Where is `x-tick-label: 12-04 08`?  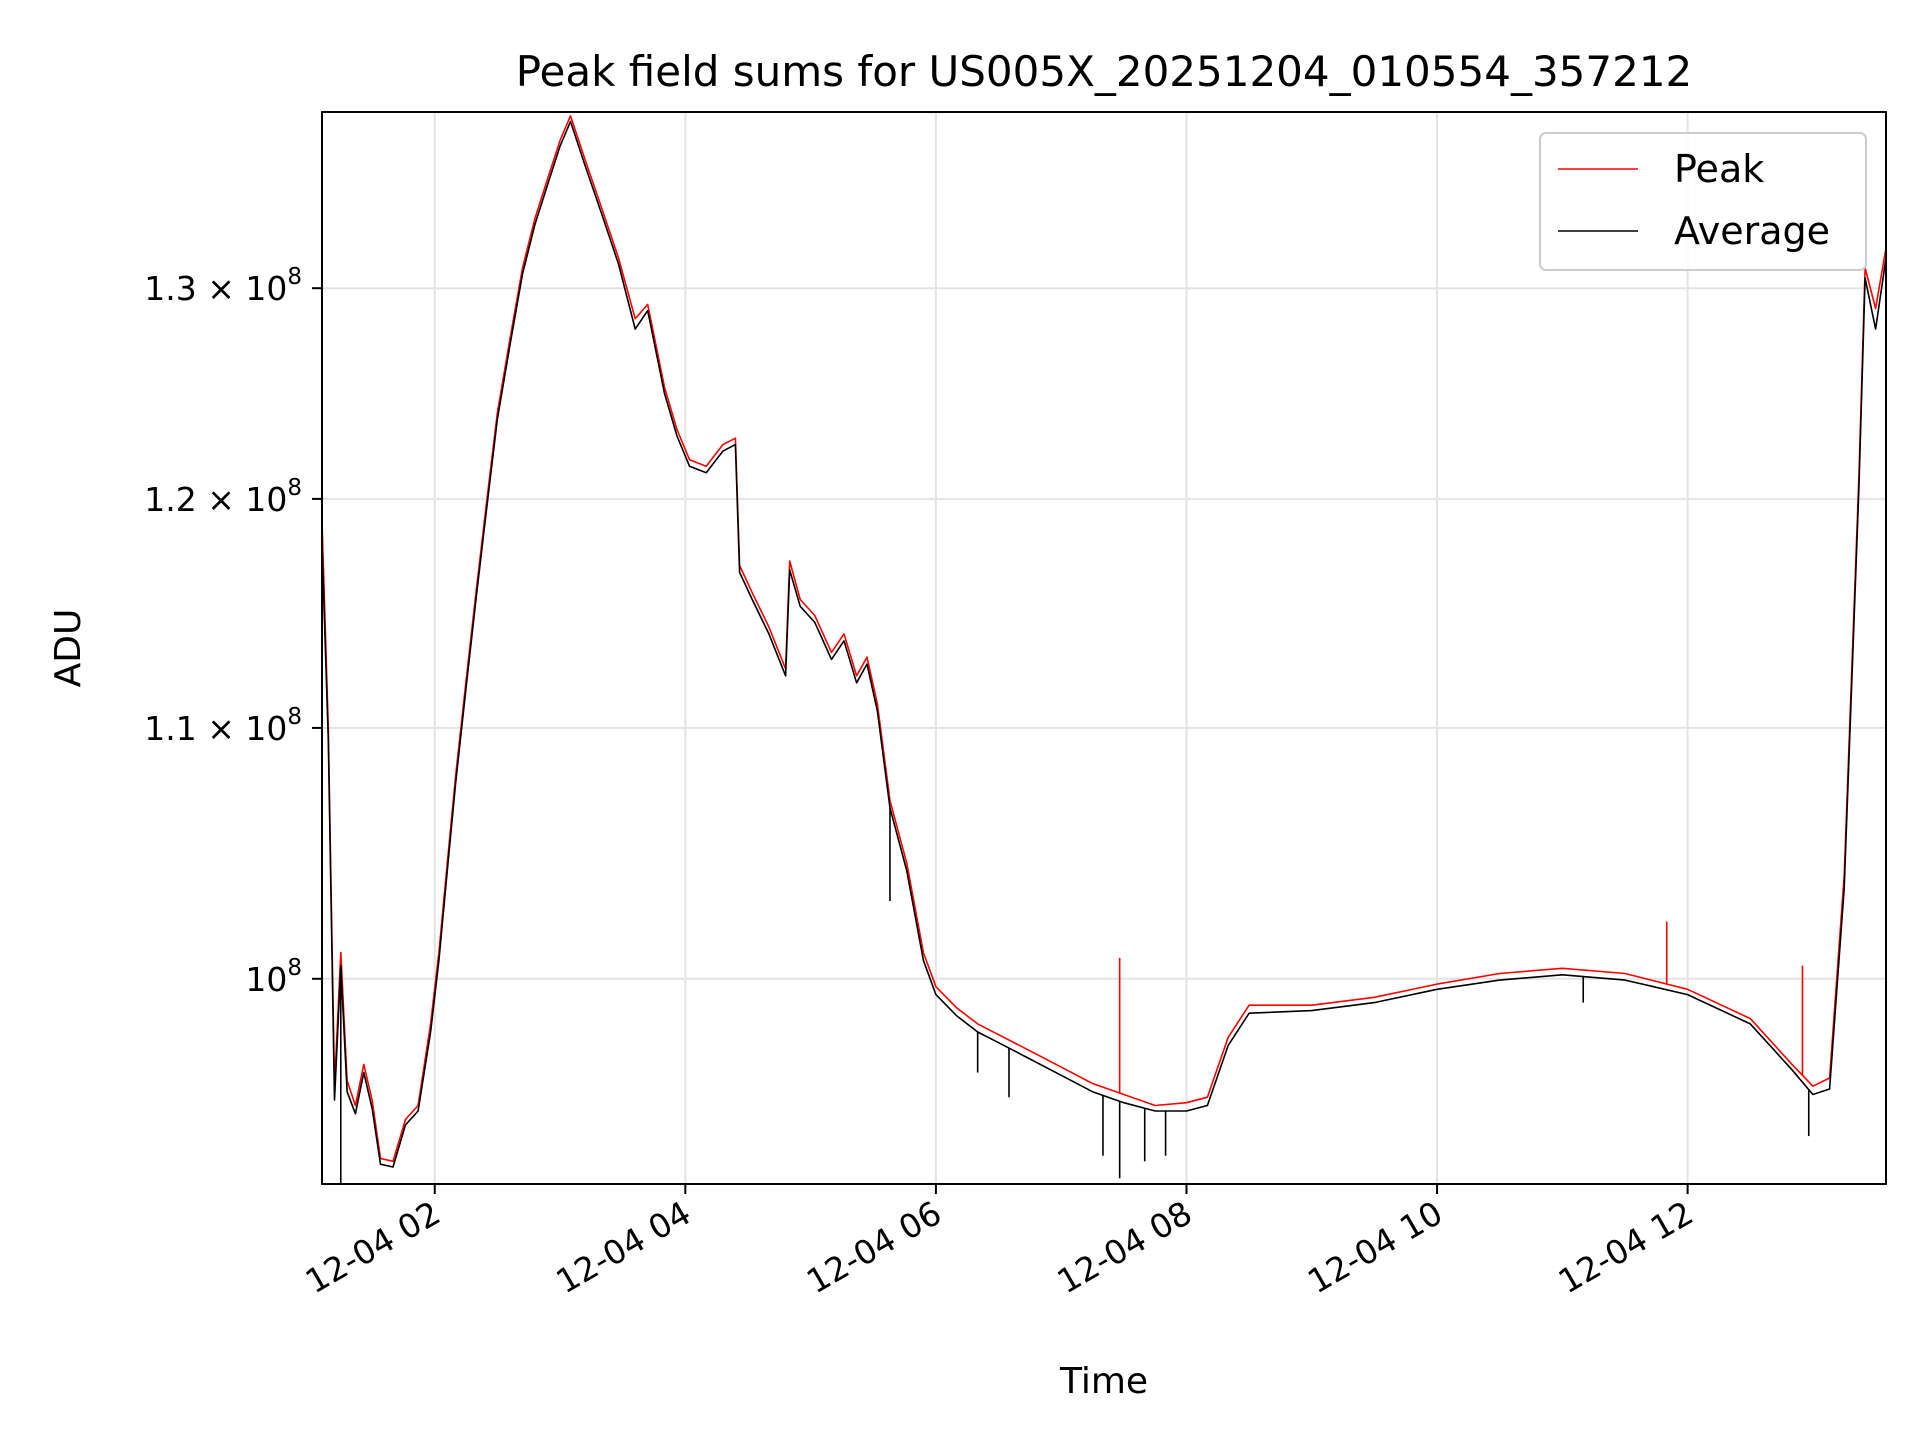
x-tick-label: 12-04 08 is located at coordinates (1124, 1247).